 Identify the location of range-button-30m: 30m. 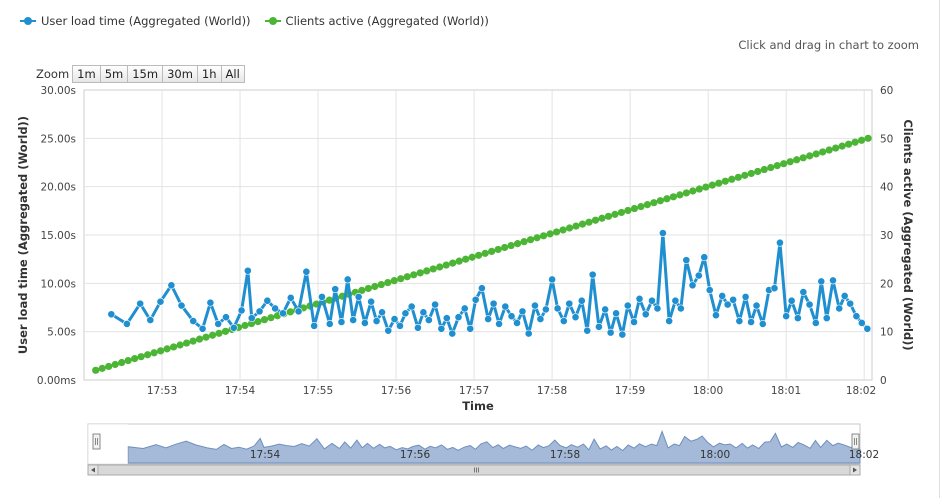
(180, 74).